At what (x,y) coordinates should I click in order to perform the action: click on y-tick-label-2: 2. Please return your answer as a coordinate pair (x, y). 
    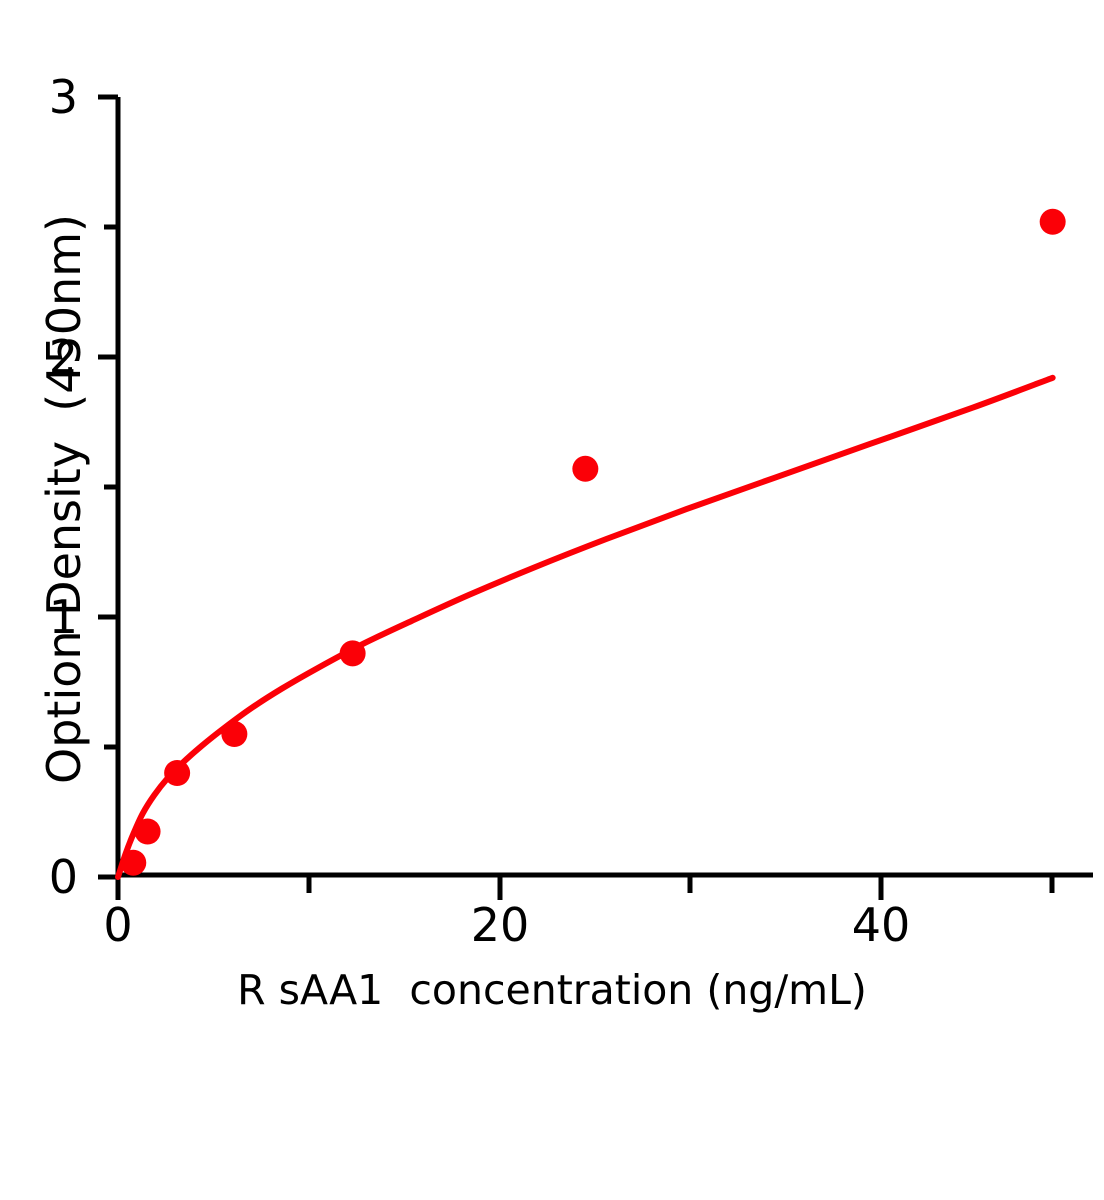
    Looking at the image, I should click on (63, 357).